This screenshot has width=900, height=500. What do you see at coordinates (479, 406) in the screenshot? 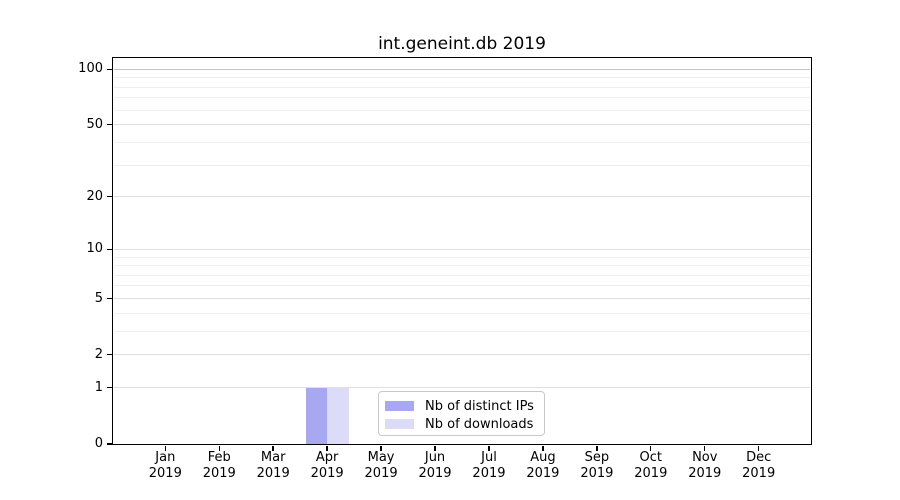
I see `legend-label: Nb of distinct IPs` at bounding box center [479, 406].